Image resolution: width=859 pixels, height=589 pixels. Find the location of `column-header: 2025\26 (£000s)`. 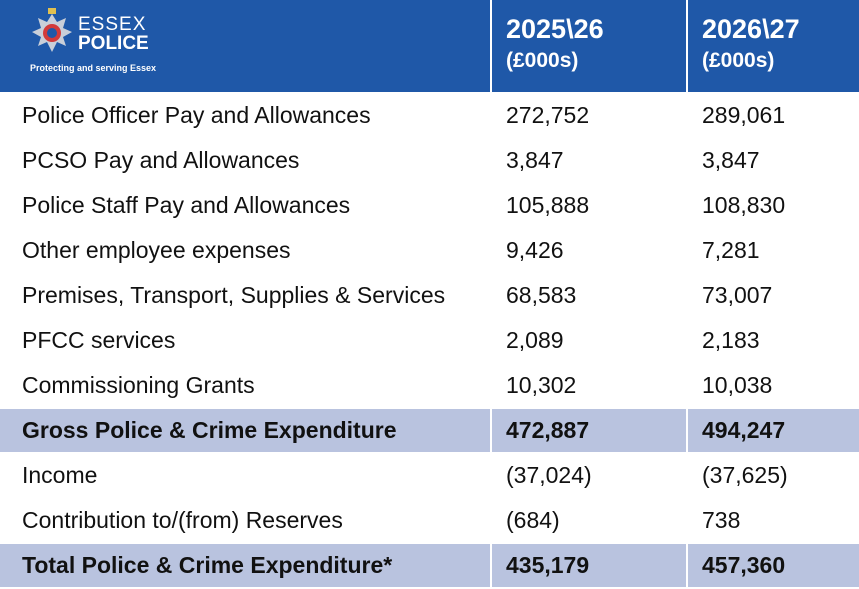

column-header: 2025\26 (£000s) is located at coordinates (589, 46).